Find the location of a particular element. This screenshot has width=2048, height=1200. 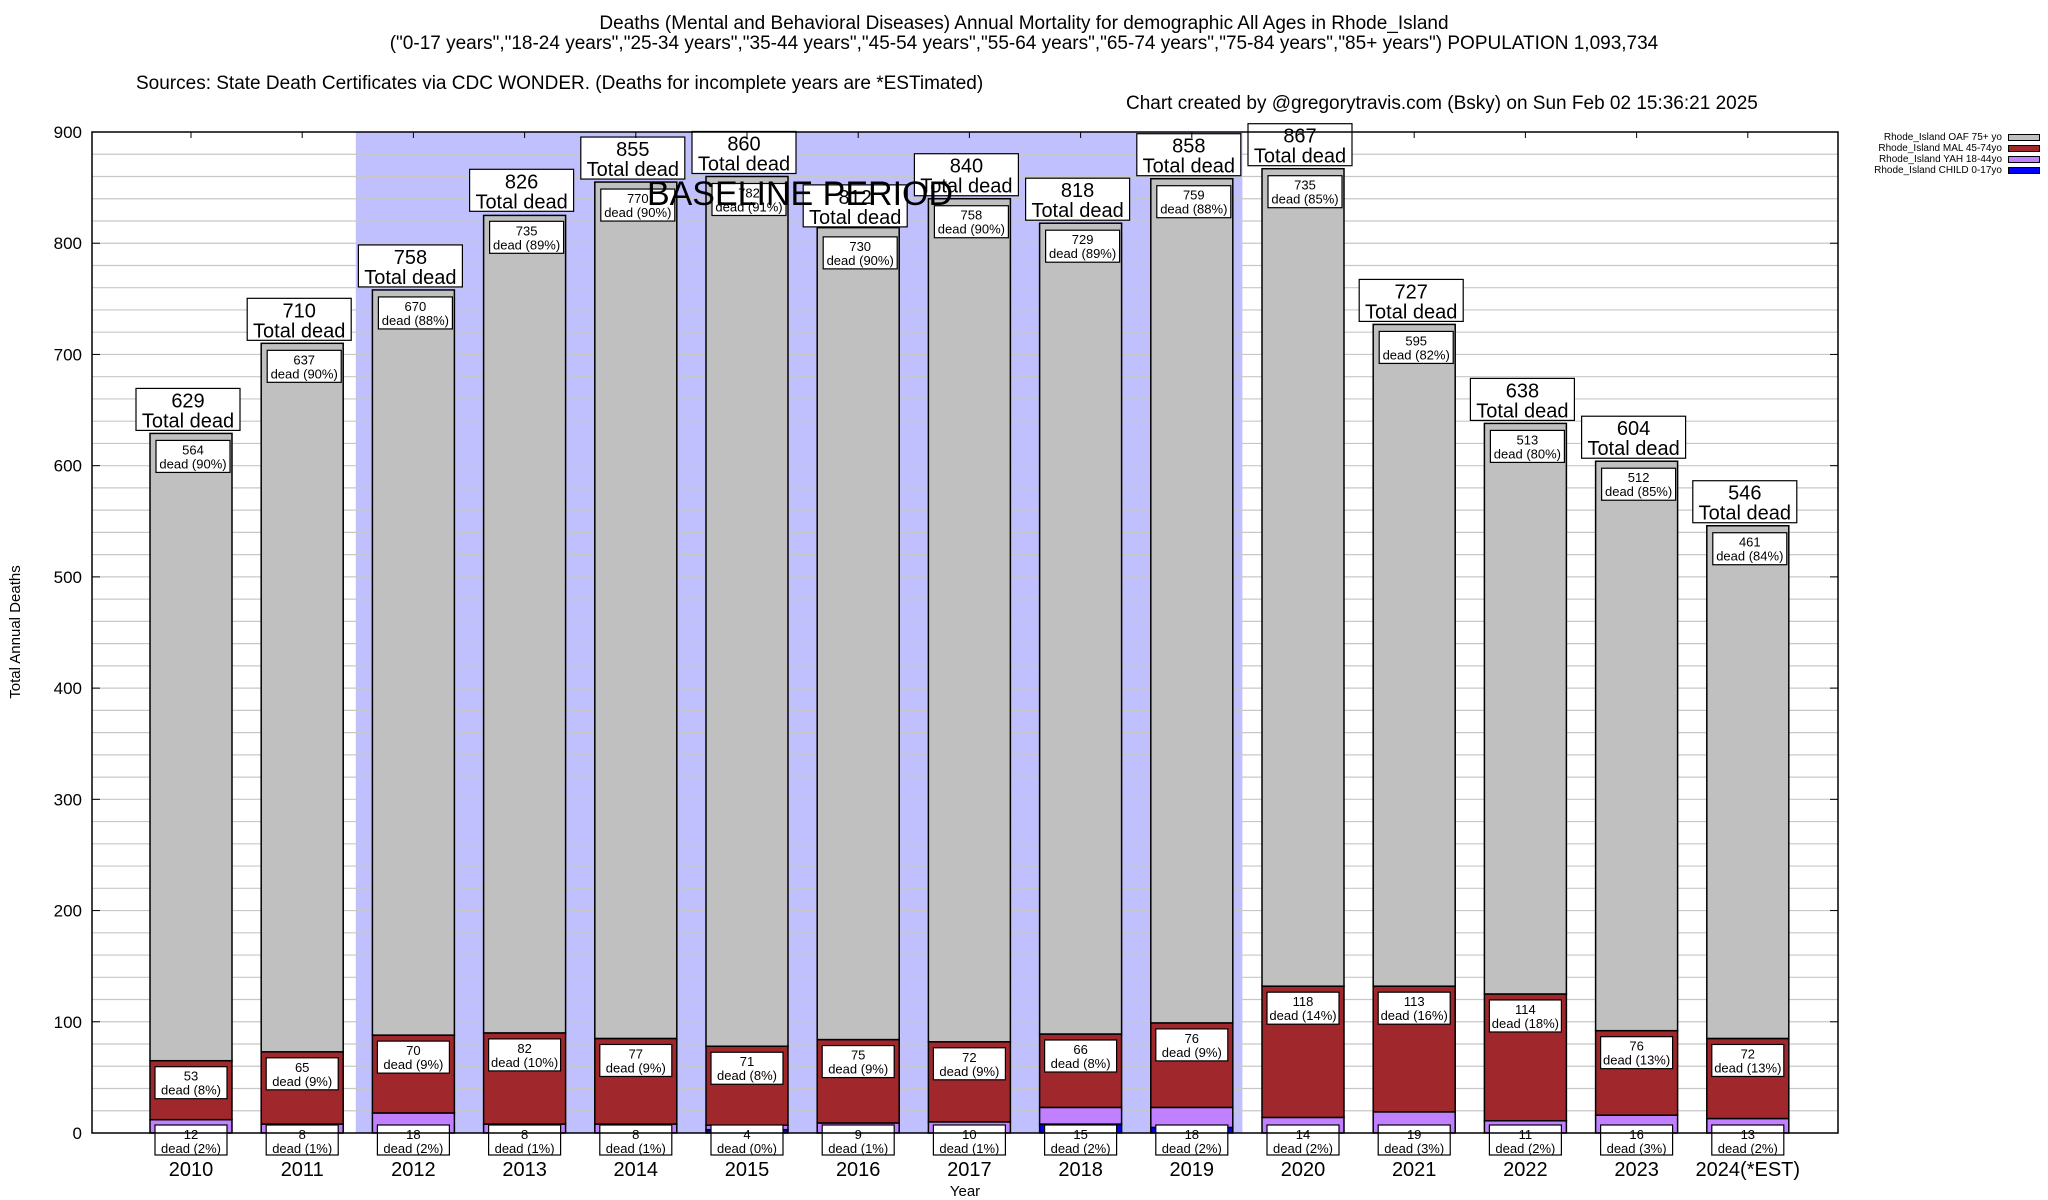

oaf-label-text: 461 is located at coordinates (1750, 542).